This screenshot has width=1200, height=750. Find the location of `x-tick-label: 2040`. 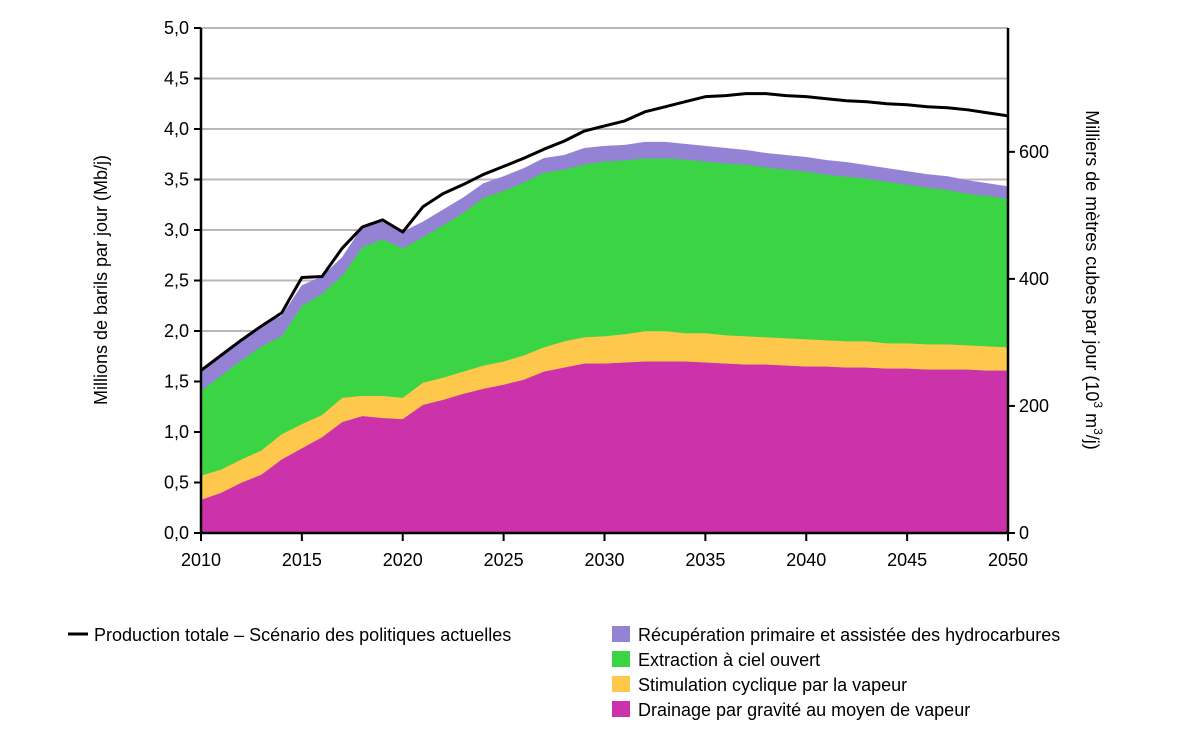

x-tick-label: 2040 is located at coordinates (806, 560).